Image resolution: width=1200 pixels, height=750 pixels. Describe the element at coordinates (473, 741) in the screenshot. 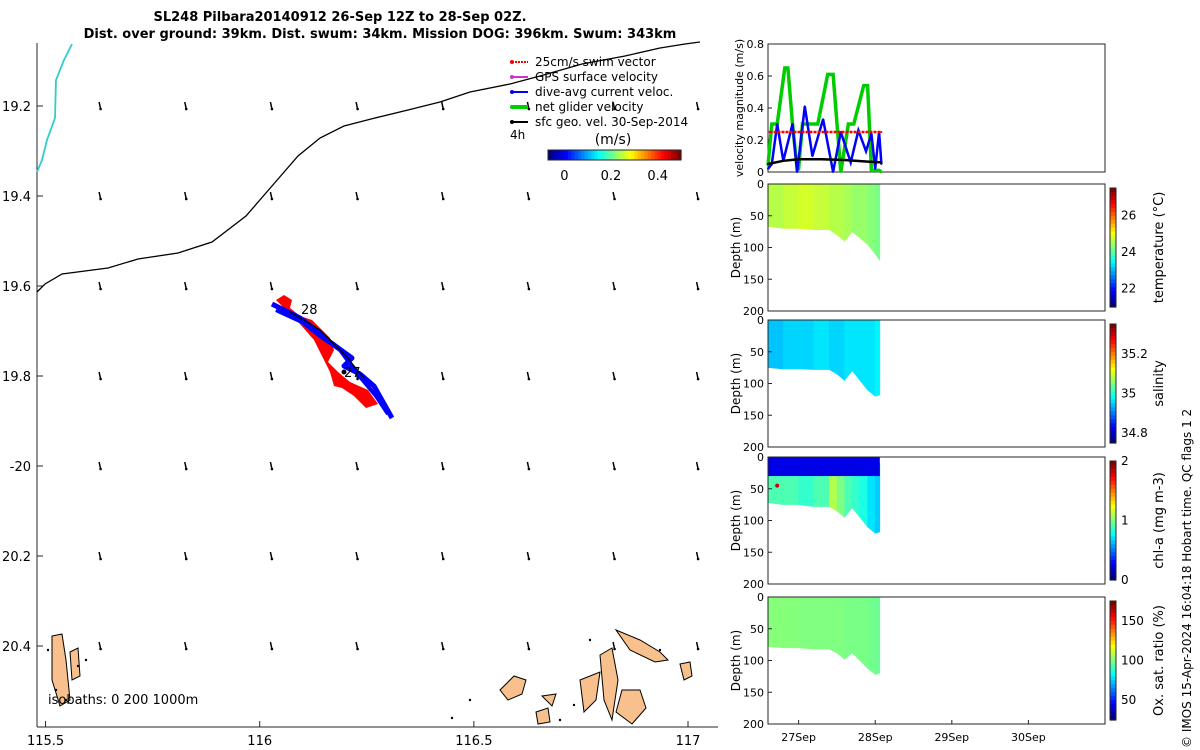

I see `map-x-tick-label: 116.5` at that location.